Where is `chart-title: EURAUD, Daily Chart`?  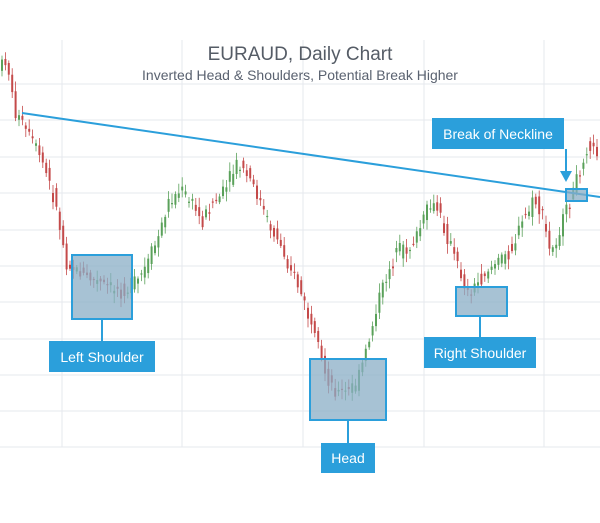
chart-title: EURAUD, Daily Chart is located at coordinates (300, 54).